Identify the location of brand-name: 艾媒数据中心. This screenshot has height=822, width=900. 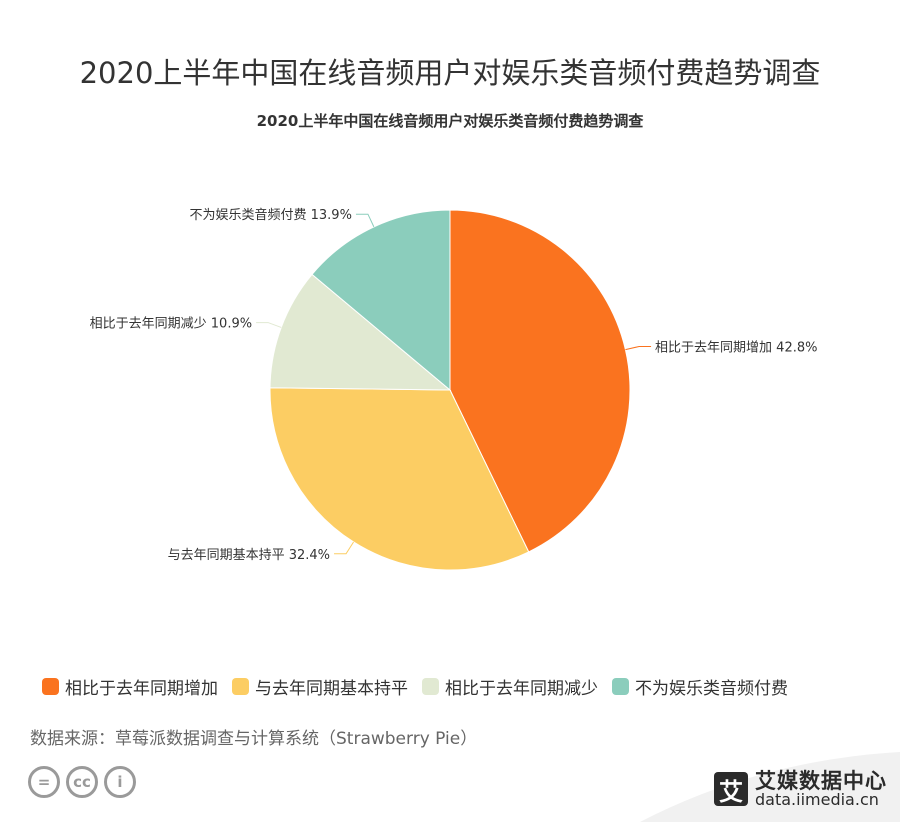
(821, 781).